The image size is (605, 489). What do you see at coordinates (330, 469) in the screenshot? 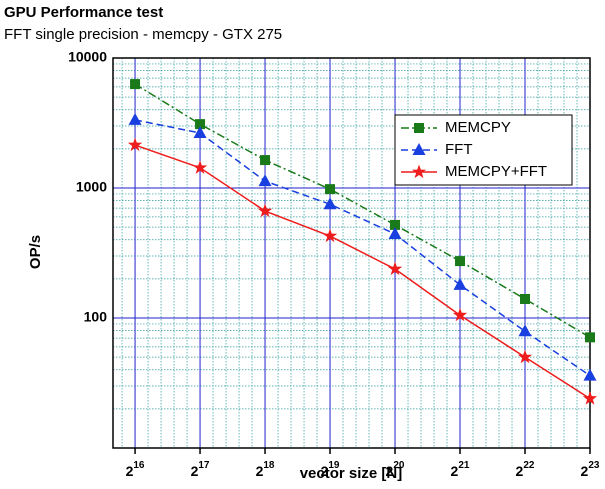
I see `x-tick-label: 219` at bounding box center [330, 469].